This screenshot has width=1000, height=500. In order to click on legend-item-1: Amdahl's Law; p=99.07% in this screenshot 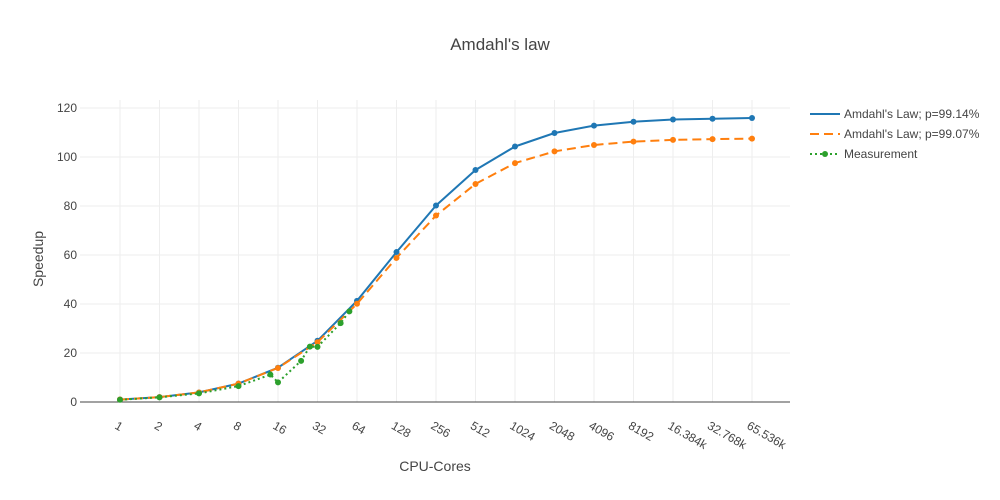, I will do `click(895, 134)`.